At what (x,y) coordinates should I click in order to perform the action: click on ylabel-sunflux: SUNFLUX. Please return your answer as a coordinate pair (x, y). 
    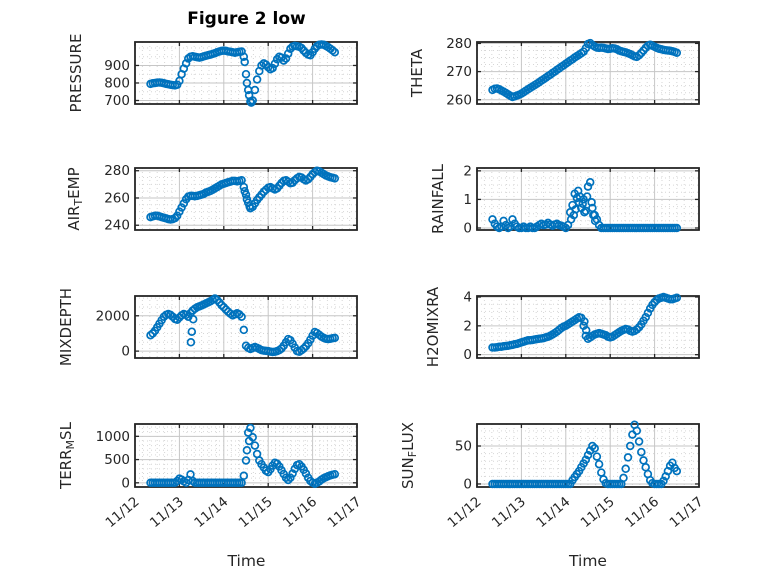
    Looking at the image, I should click on (409, 455).